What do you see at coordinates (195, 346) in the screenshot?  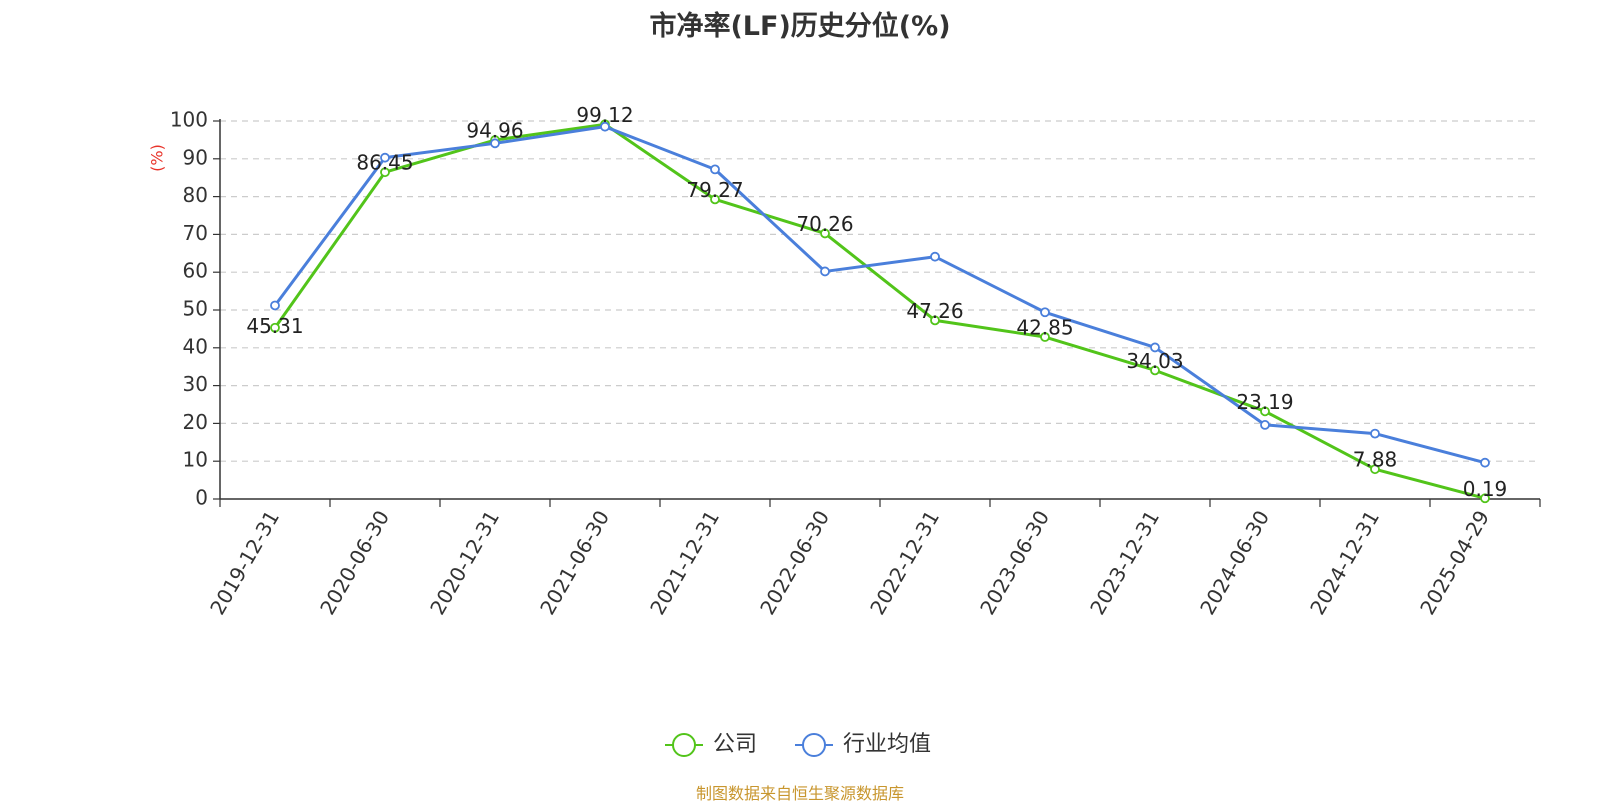 I see `y-tick-label: 40` at bounding box center [195, 346].